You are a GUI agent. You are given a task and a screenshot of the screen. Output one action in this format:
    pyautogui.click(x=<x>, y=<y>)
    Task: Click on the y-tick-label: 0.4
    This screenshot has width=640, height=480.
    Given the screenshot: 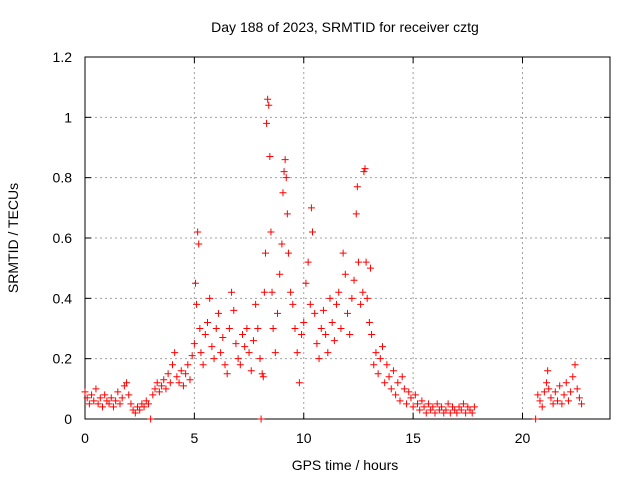 What is the action you would take?
    pyautogui.click(x=63, y=298)
    